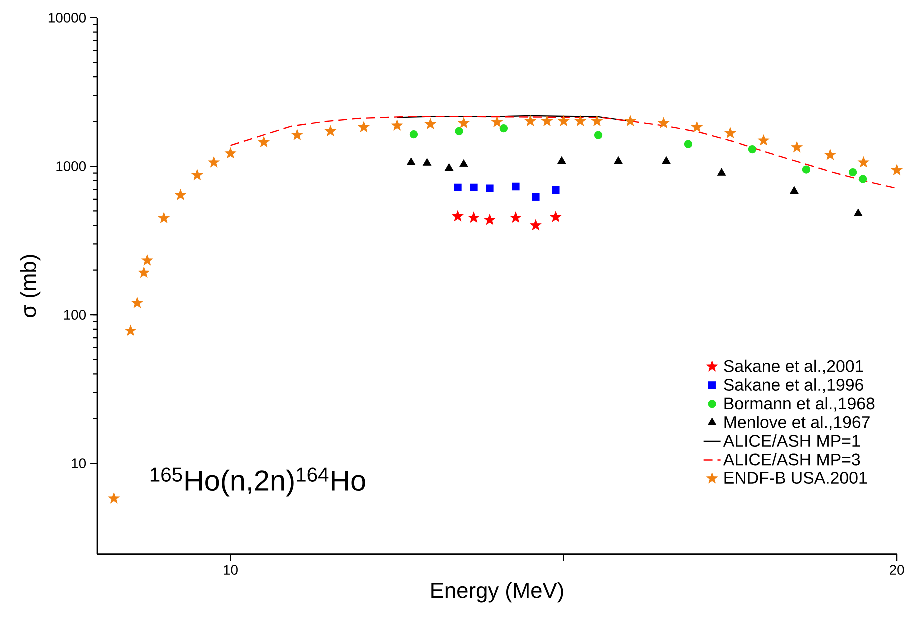  Describe the element at coordinates (799, 404) in the screenshot. I see `legend-label: Bormann et al.,1968` at that location.